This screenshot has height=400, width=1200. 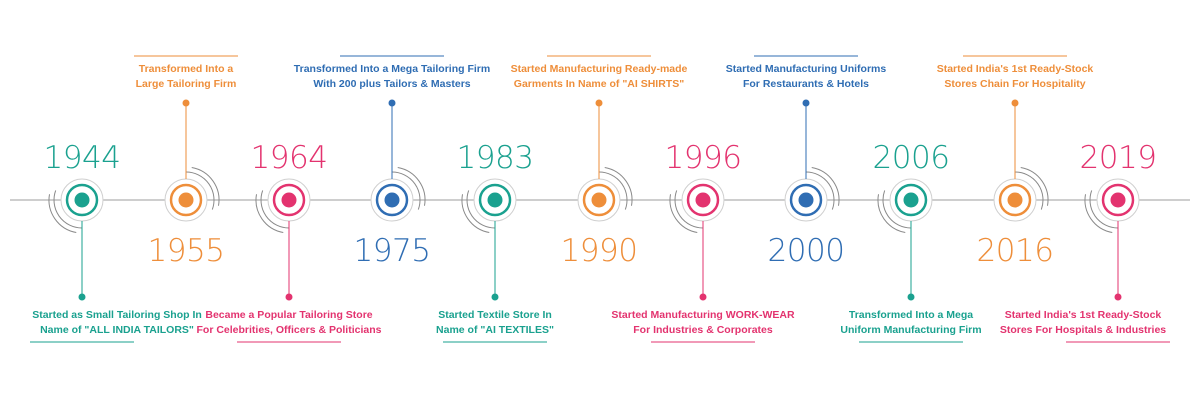 What do you see at coordinates (392, 69) in the screenshot?
I see `caption-line: Transformed Into a Mega Tailoring Firm` at bounding box center [392, 69].